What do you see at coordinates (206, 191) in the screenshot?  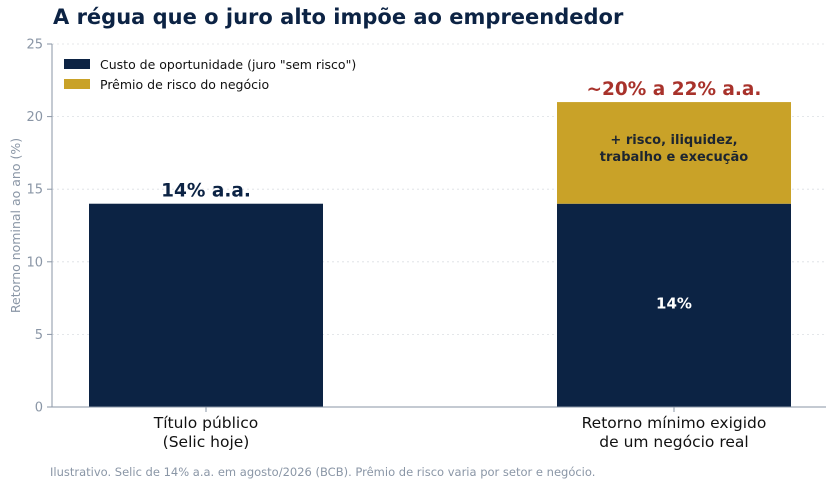 I see `bar1-total-label: 14% a.a.` at bounding box center [206, 191].